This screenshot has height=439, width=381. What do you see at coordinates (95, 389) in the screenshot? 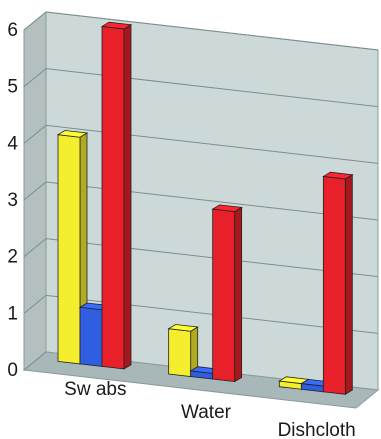
I see `x-category-label: Sw abs` at bounding box center [95, 389].